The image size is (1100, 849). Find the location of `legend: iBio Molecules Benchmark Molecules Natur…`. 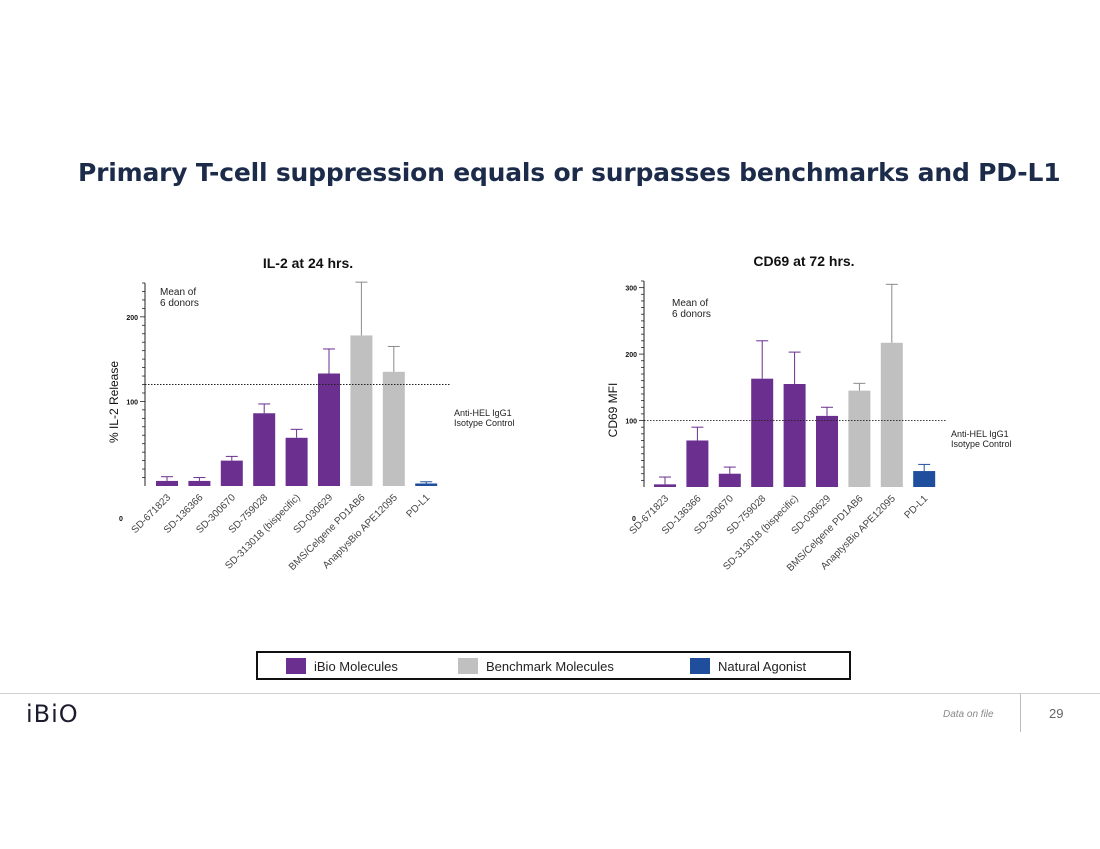

legend: iBio Molecules Benchmark Molecules Natur… is located at coordinates (553, 665).